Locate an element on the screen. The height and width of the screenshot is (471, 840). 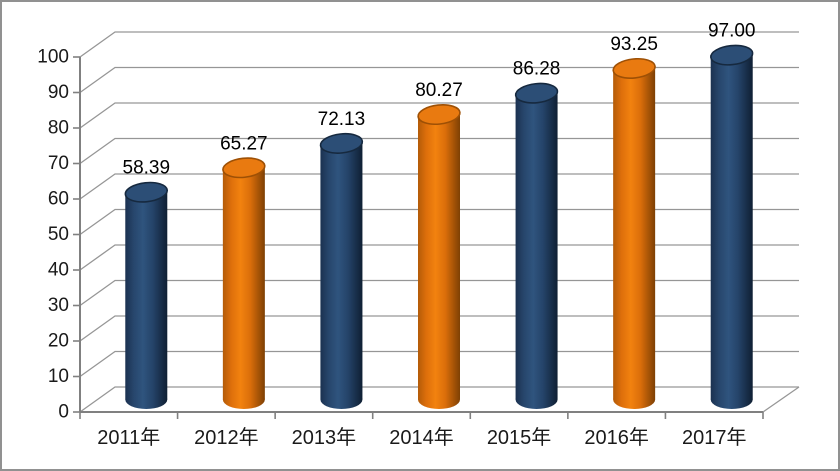
bar-2014 is located at coordinates (439, 256).